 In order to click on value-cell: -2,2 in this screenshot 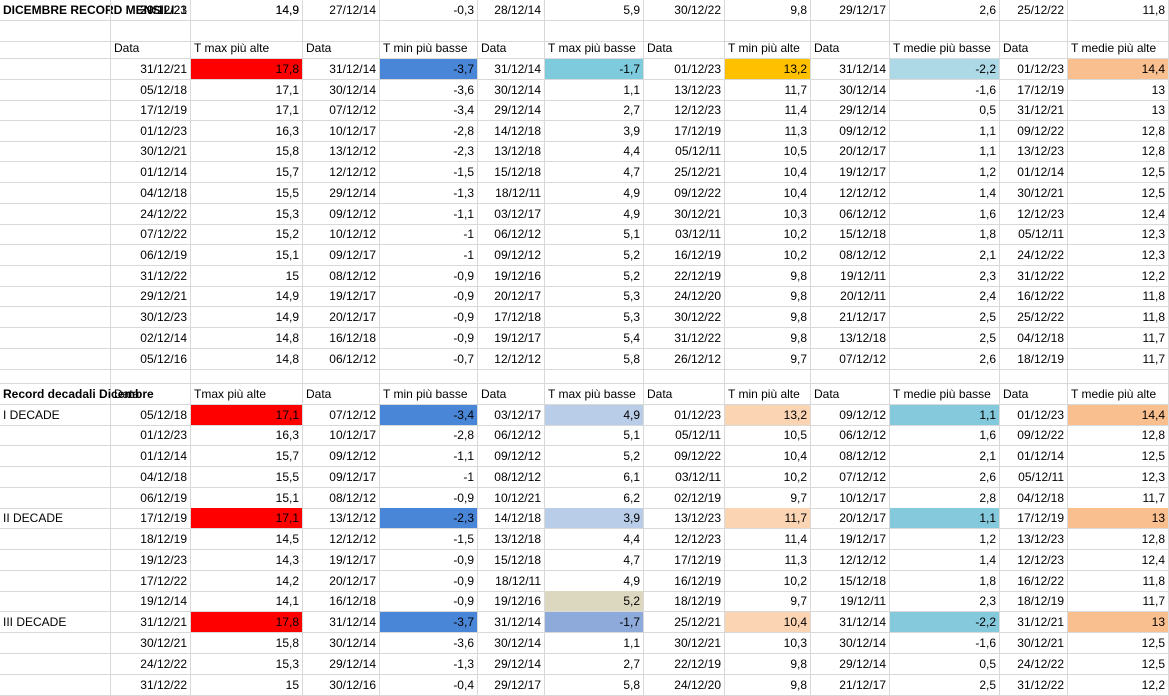, I will do `click(945, 69)`.